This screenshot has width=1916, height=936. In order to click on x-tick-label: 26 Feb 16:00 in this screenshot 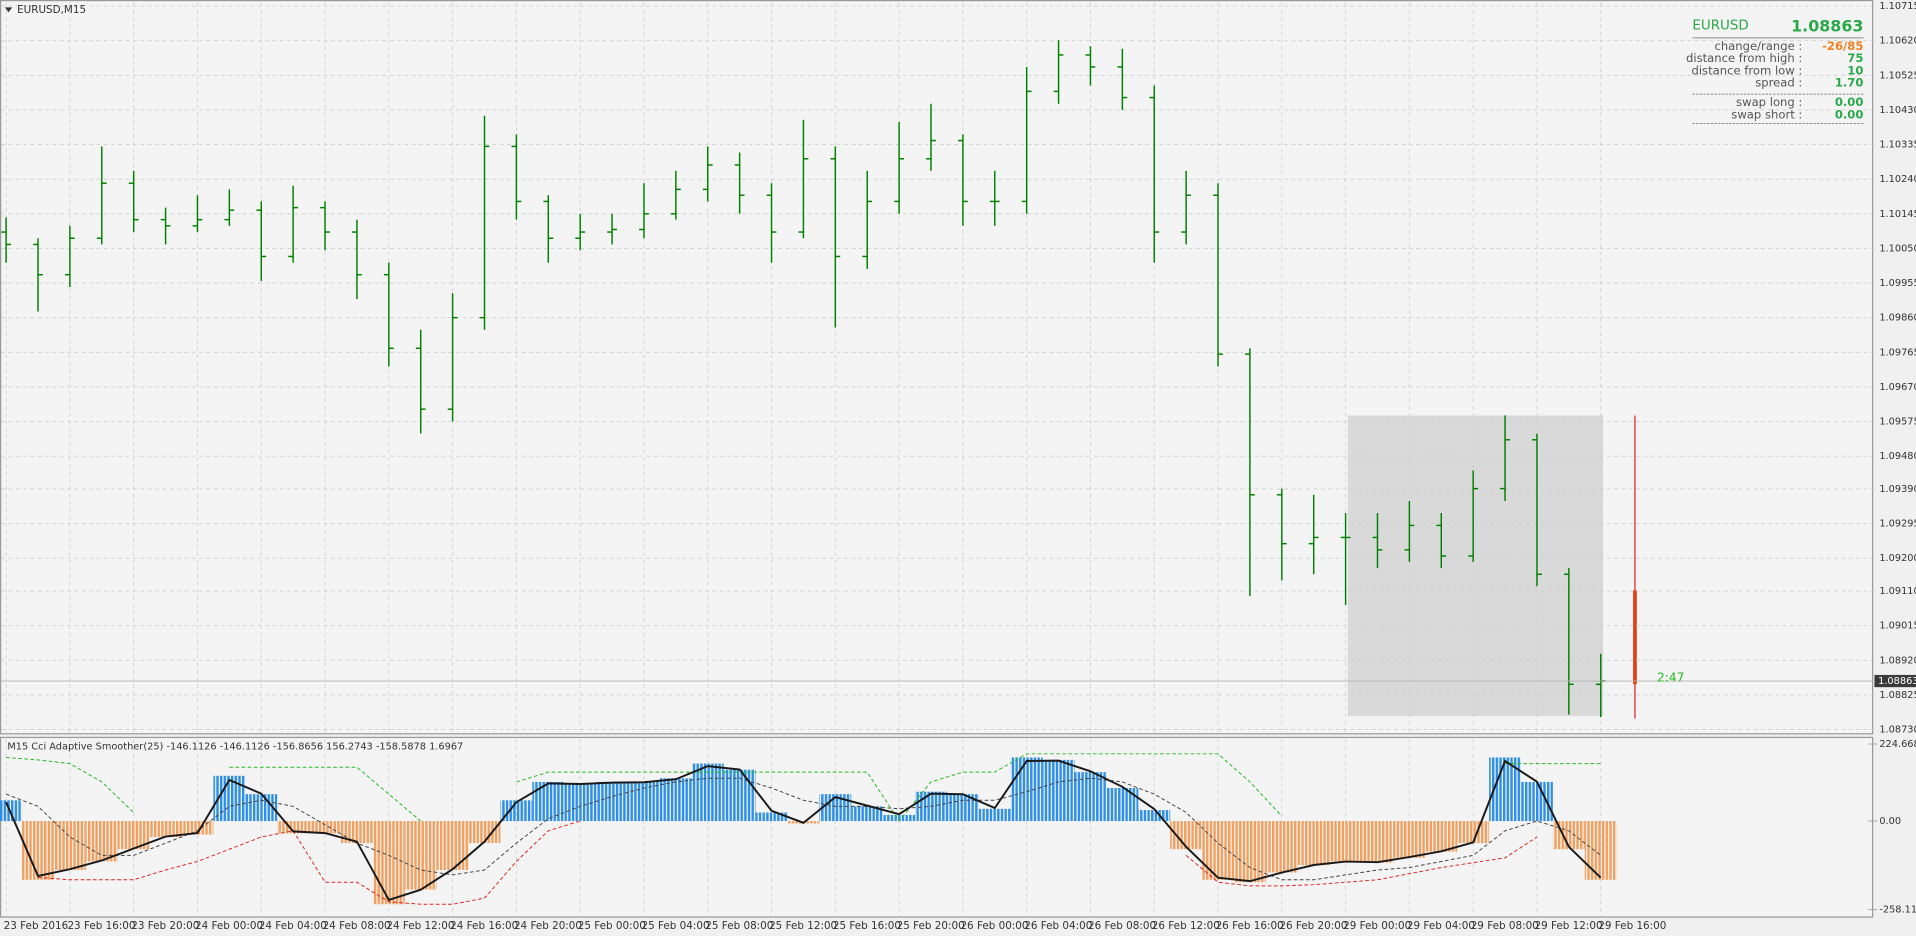, I will do `click(1250, 926)`.